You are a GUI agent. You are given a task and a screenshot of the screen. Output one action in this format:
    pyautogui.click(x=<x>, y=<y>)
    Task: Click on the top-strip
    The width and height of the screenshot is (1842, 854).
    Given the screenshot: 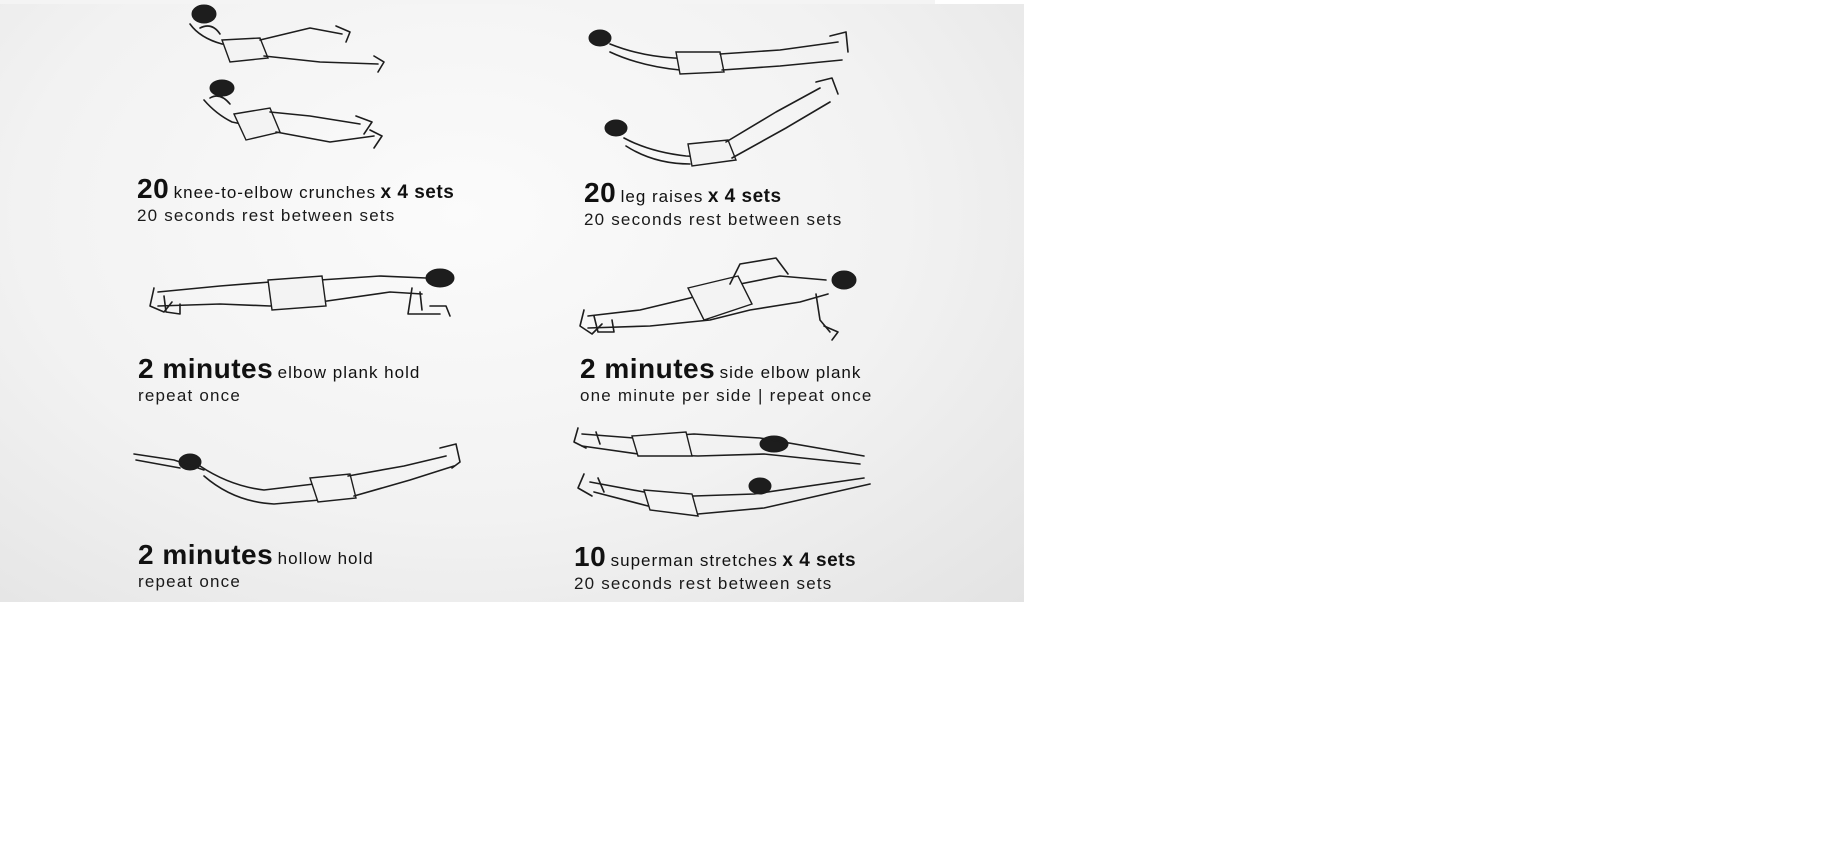 What is the action you would take?
    pyautogui.click(x=467, y=2)
    